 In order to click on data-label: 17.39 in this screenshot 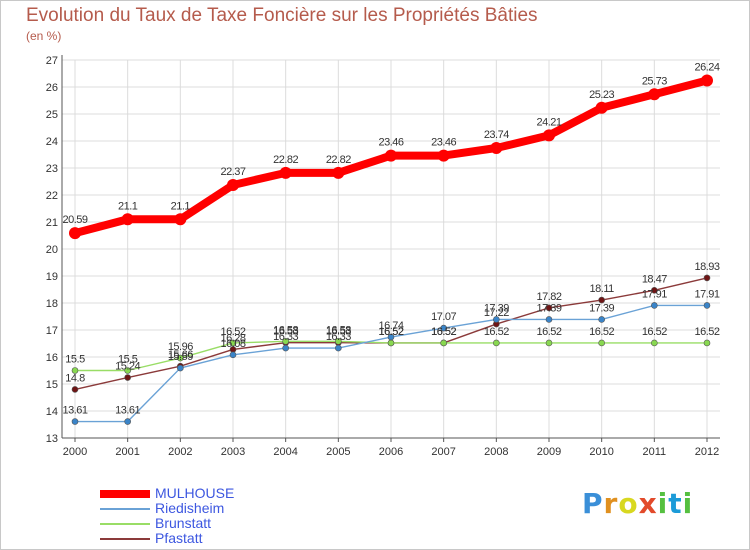, I will do `click(496, 308)`.